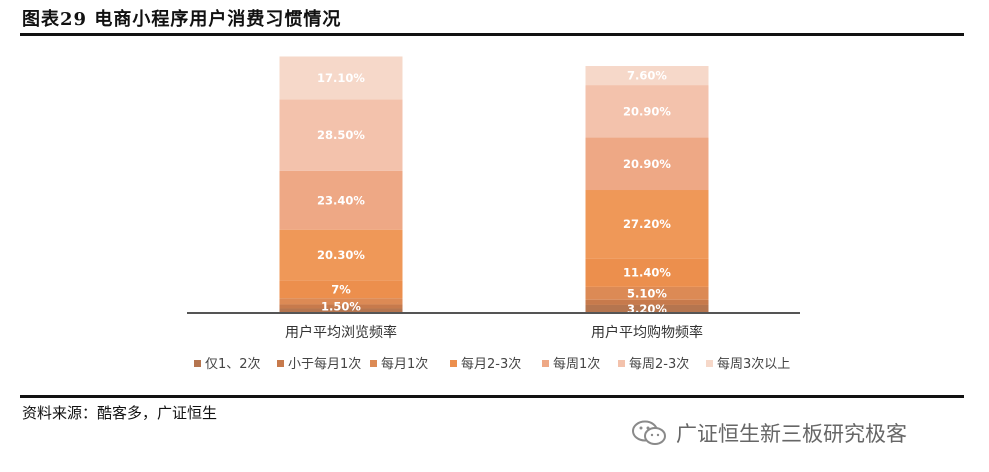  Describe the element at coordinates (647, 76) in the screenshot. I see `data-label-2-8: 7.60%` at that location.